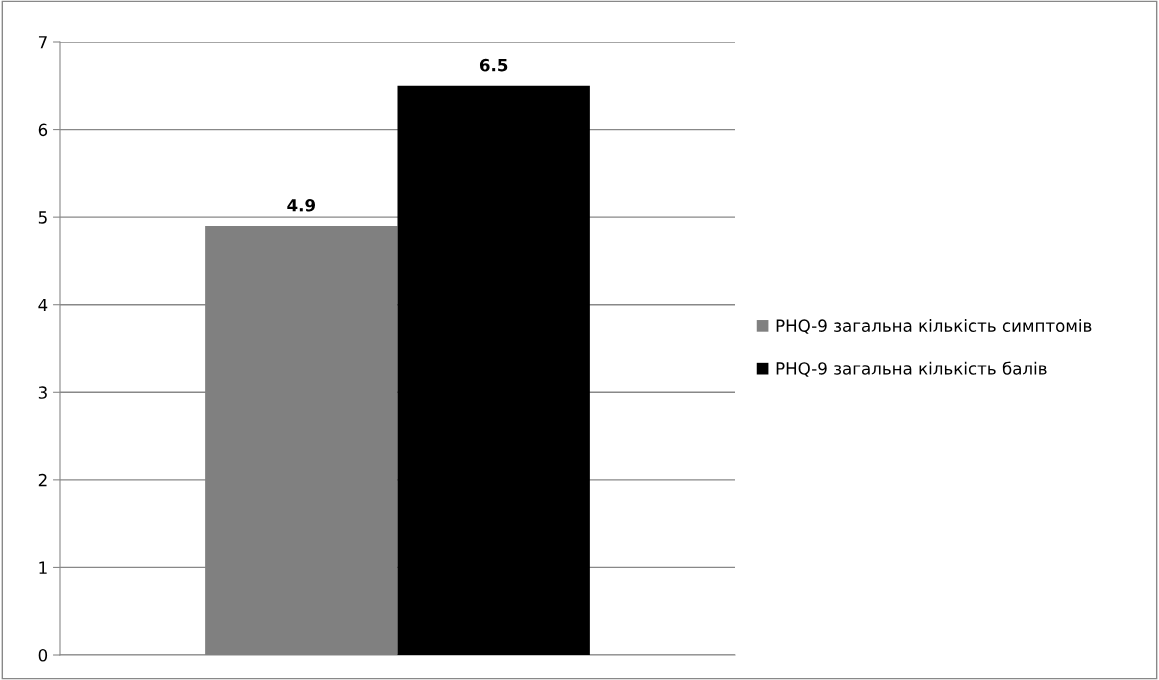  What do you see at coordinates (43, 567) in the screenshot?
I see `y-tick-label: 1` at bounding box center [43, 567].